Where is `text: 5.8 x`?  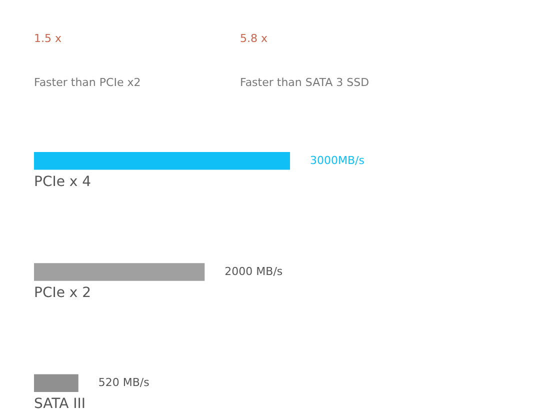 text: 5.8 x is located at coordinates (254, 38).